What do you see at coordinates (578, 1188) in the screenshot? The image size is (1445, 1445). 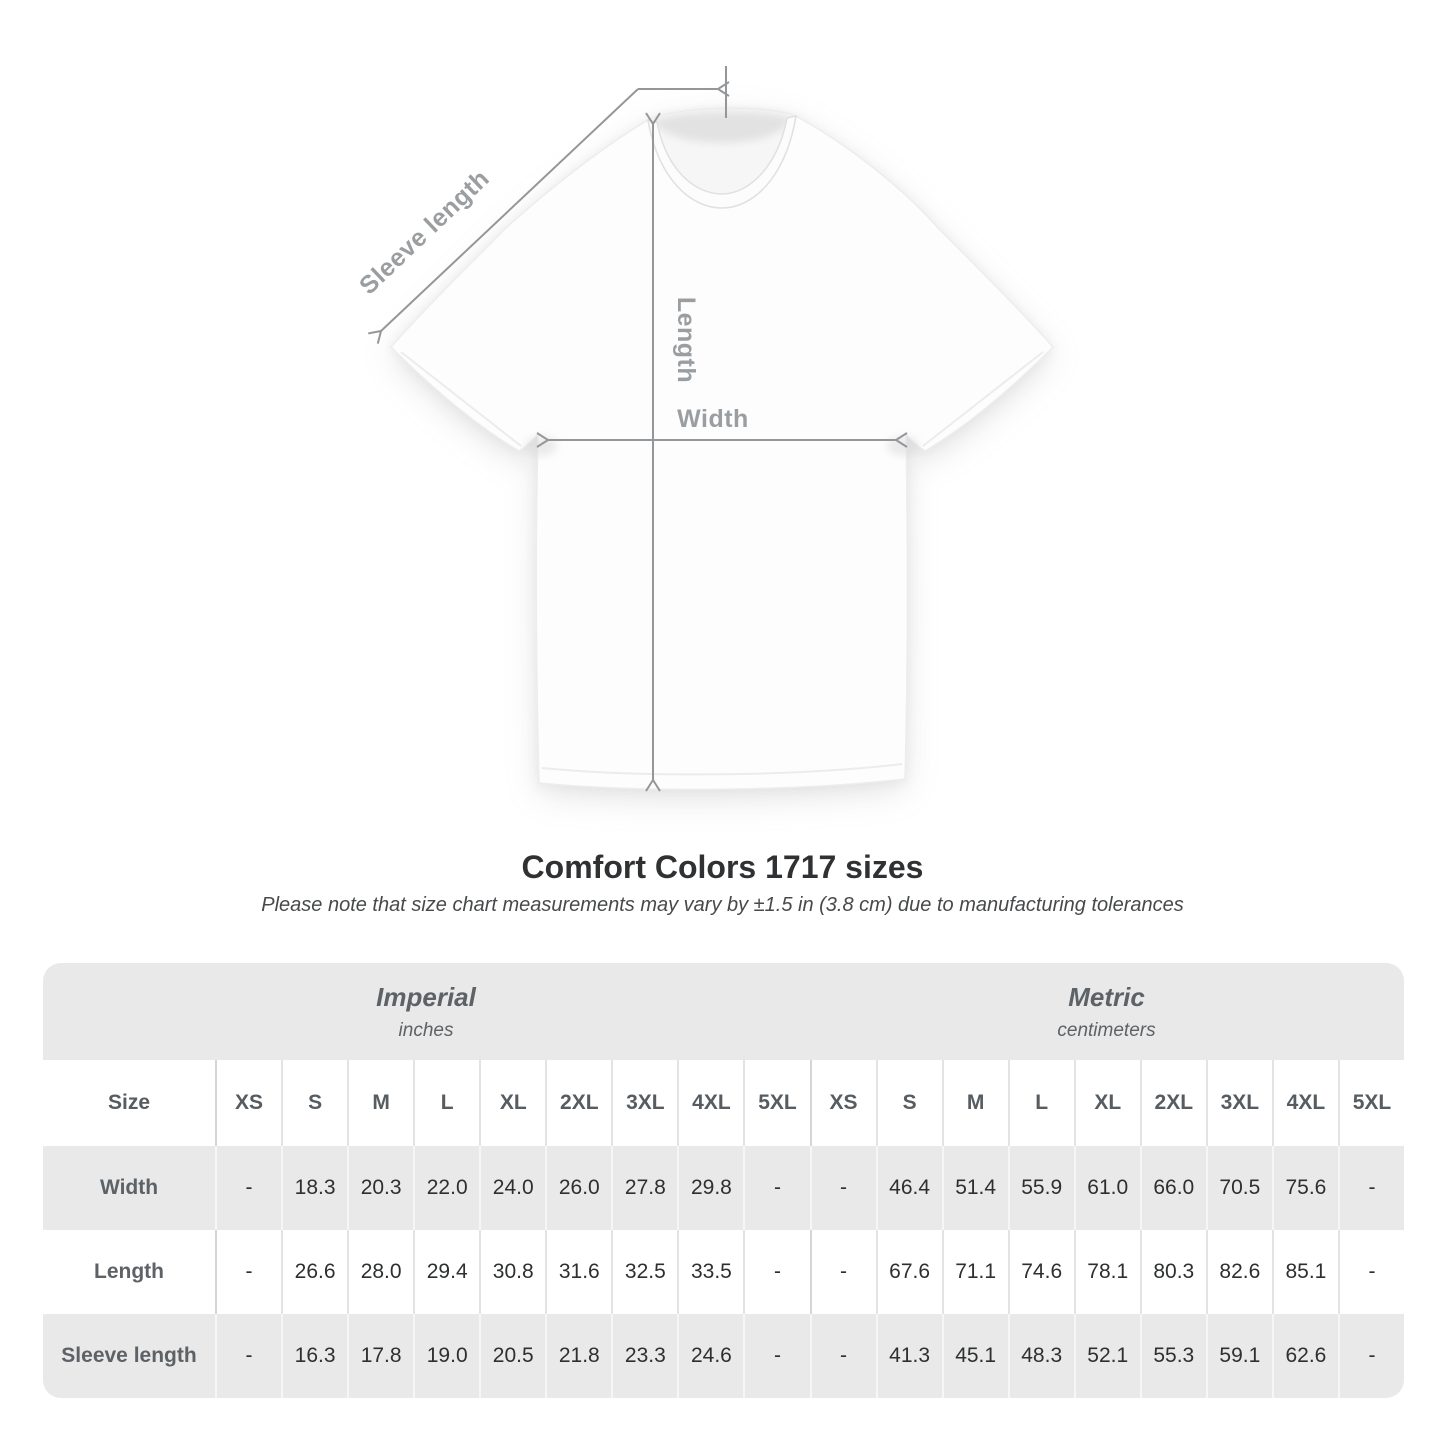 I see `table-cell: 26.0` at bounding box center [578, 1188].